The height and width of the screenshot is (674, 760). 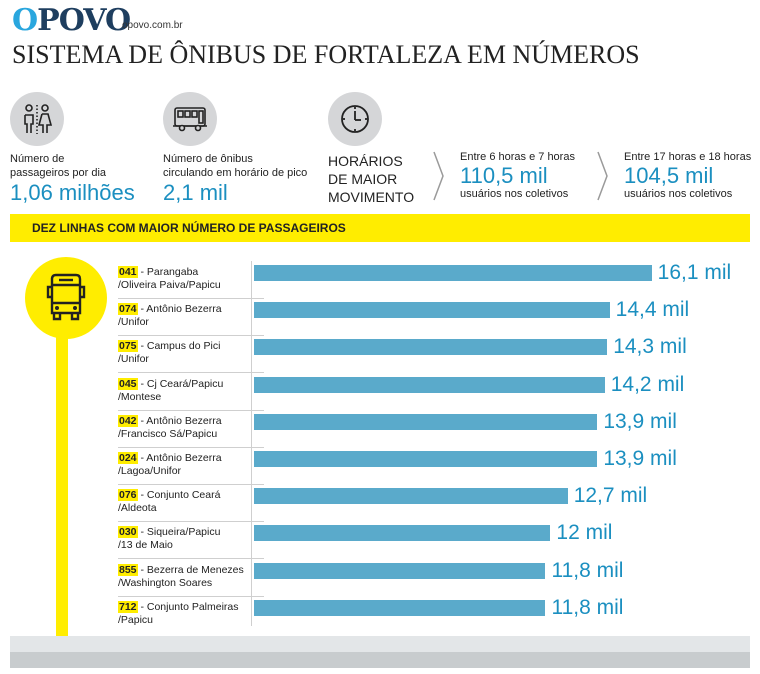 What do you see at coordinates (178, 613) in the screenshot?
I see `bus-line-label: 712 - Conjunto Palmeiras/Papicu` at bounding box center [178, 613].